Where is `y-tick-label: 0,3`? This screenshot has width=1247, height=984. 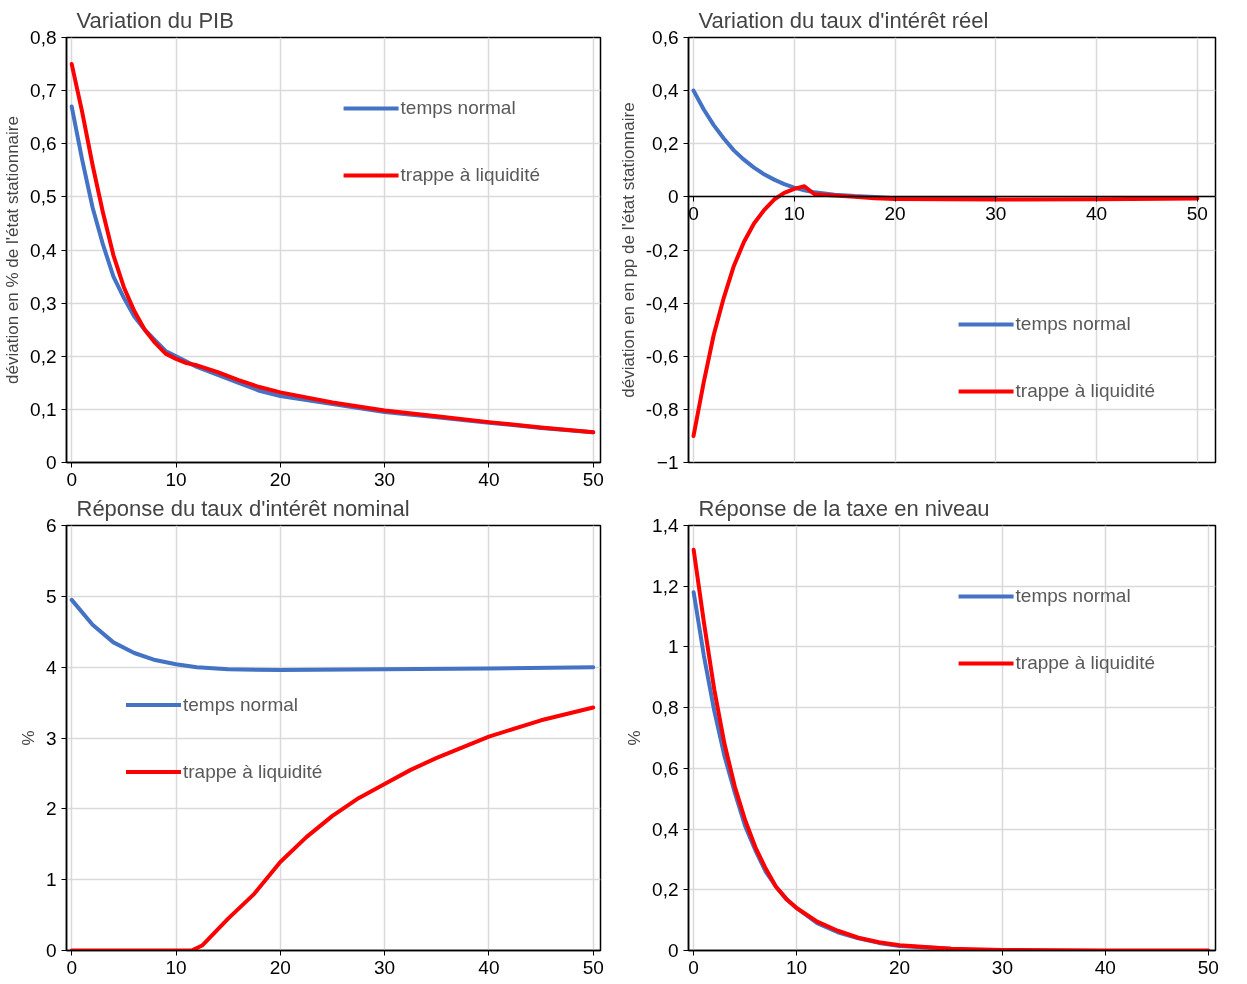
y-tick-label: 0,3 is located at coordinates (43, 303).